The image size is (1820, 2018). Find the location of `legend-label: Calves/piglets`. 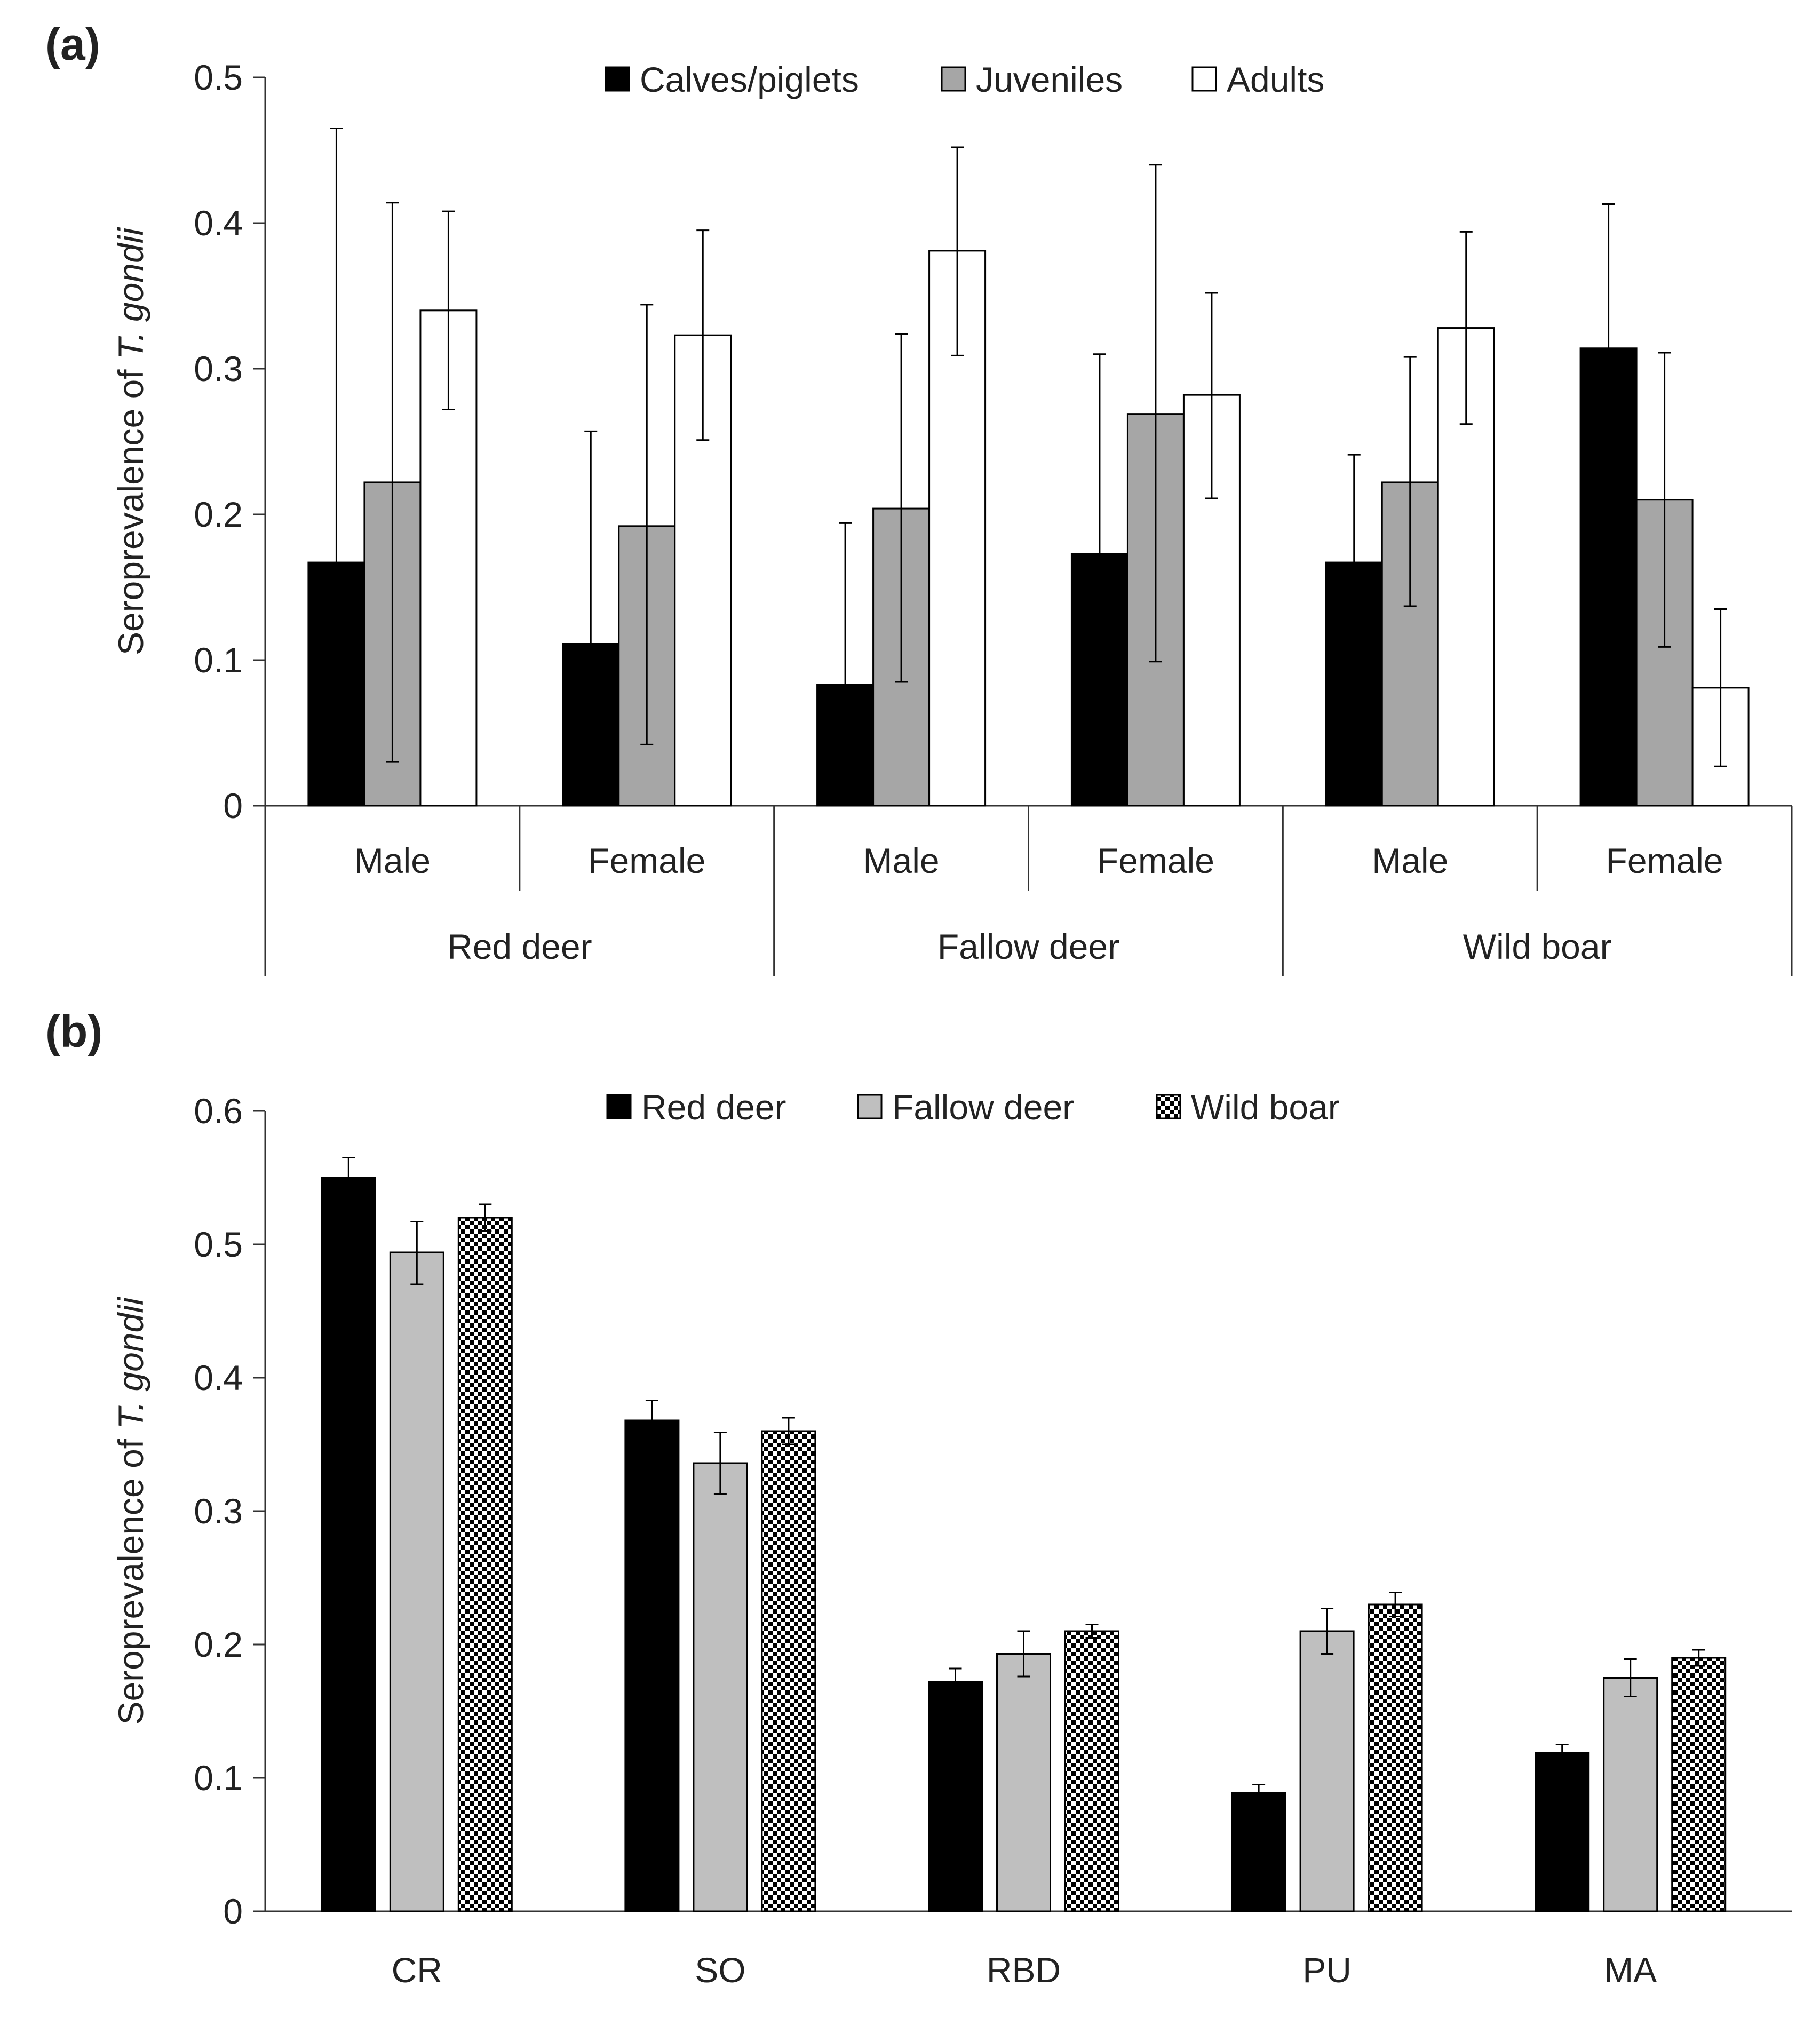

legend-label: Calves/piglets is located at coordinates (749, 79).